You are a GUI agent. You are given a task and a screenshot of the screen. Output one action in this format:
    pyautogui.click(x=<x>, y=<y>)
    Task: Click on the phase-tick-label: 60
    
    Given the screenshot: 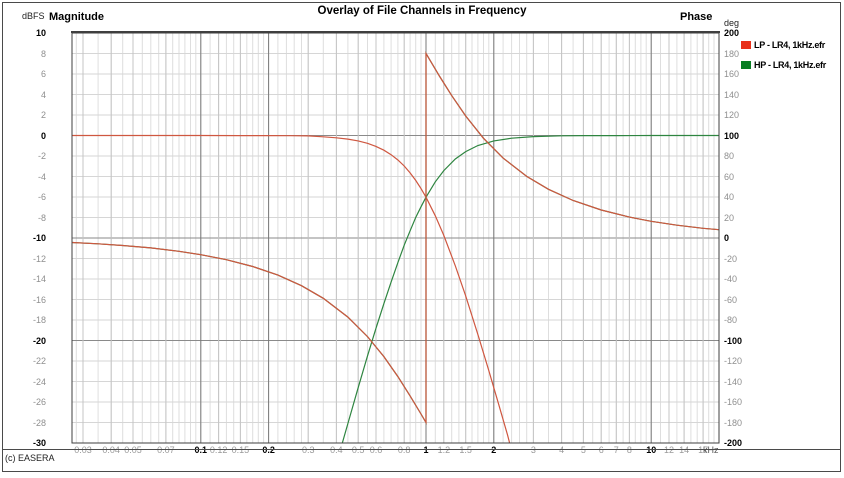 What is the action you would take?
    pyautogui.click(x=729, y=176)
    